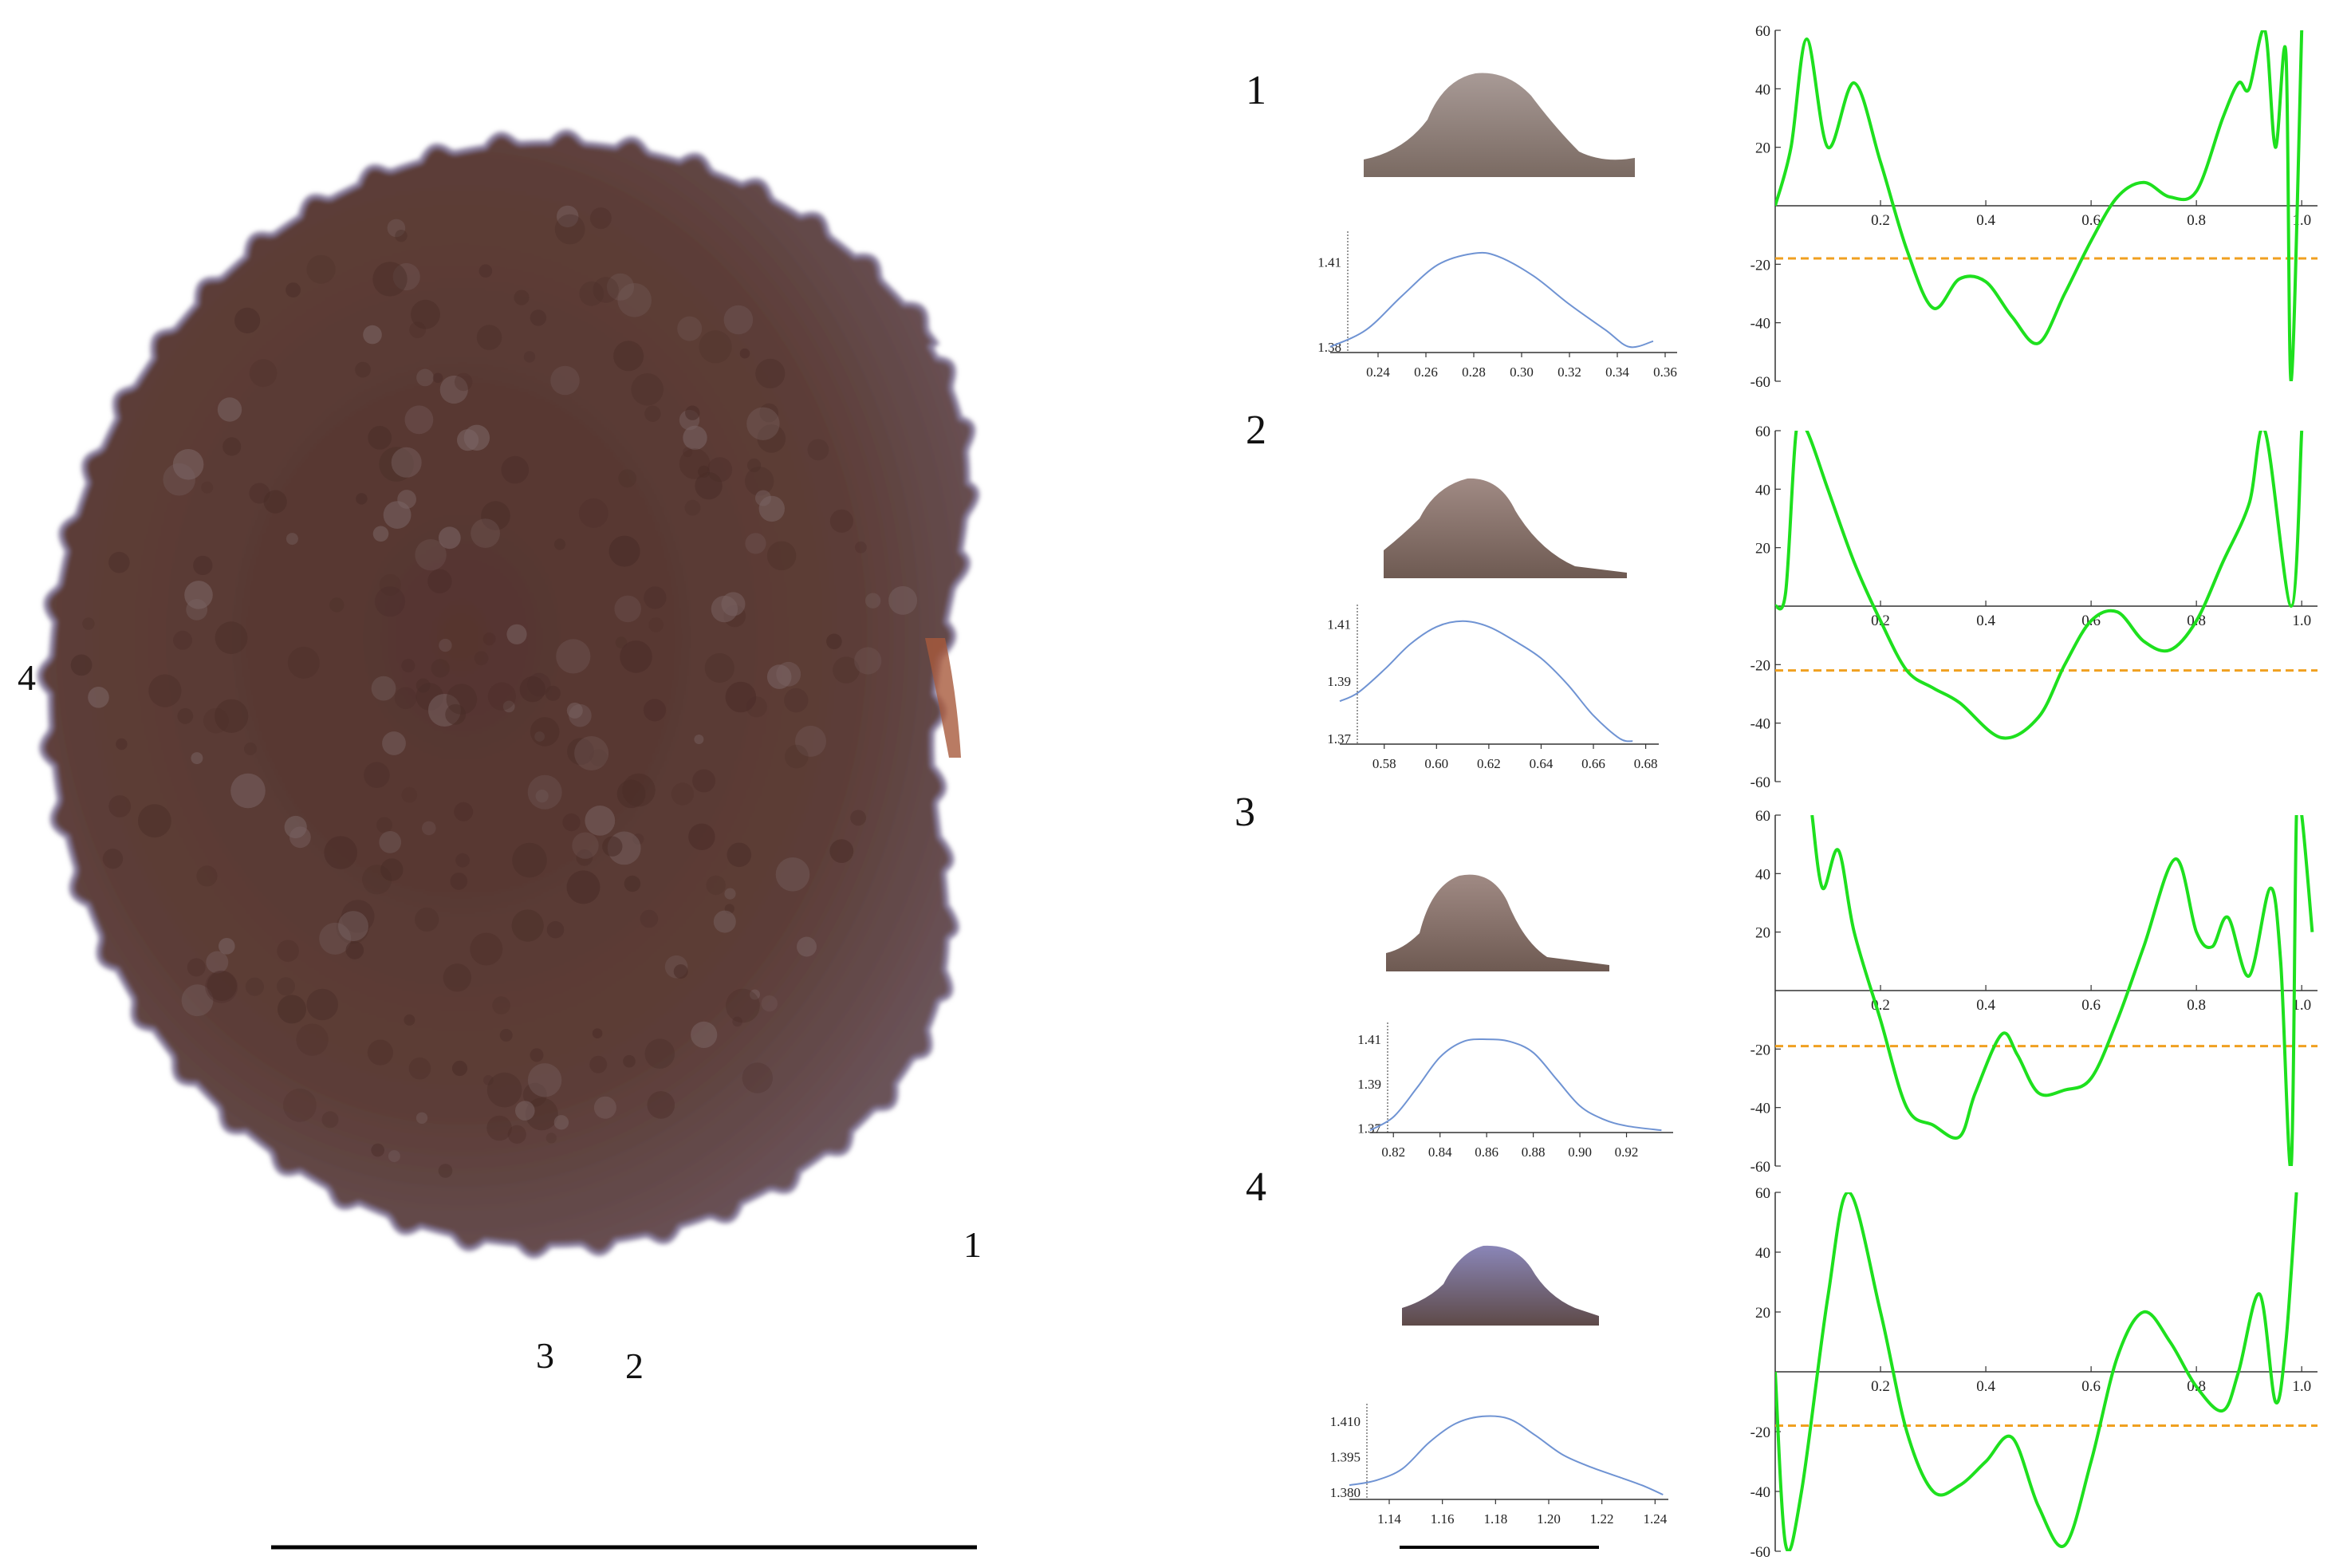 This screenshot has width=2351, height=1568. I want to click on row-label-4: 4, so click(1256, 1187).